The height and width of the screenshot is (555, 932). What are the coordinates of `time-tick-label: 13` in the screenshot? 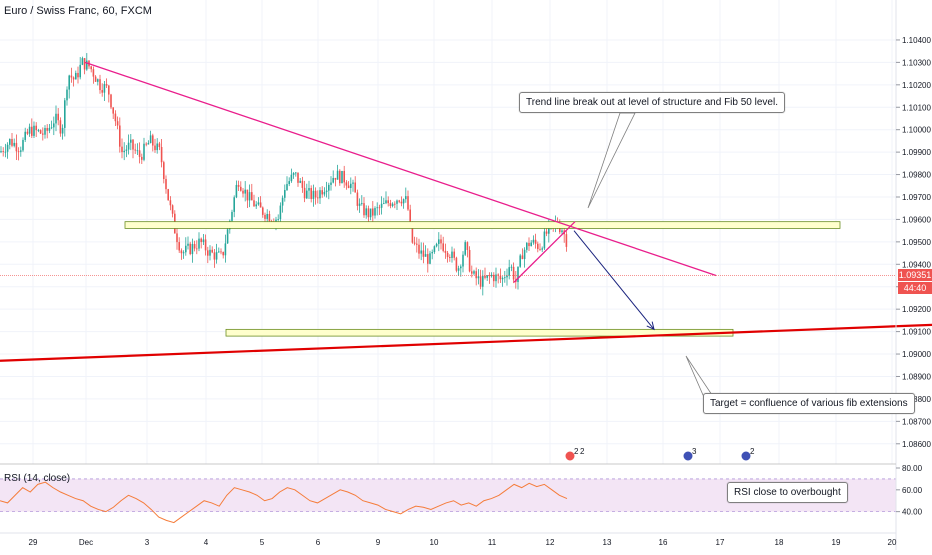 It's located at (607, 542).